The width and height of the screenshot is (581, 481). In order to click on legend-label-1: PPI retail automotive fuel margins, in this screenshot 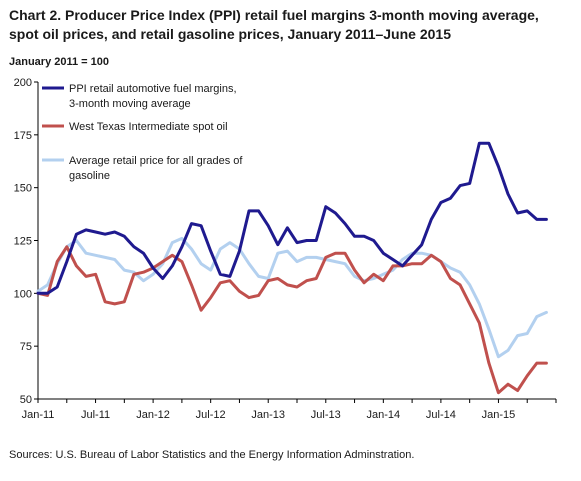, I will do `click(153, 89)`.